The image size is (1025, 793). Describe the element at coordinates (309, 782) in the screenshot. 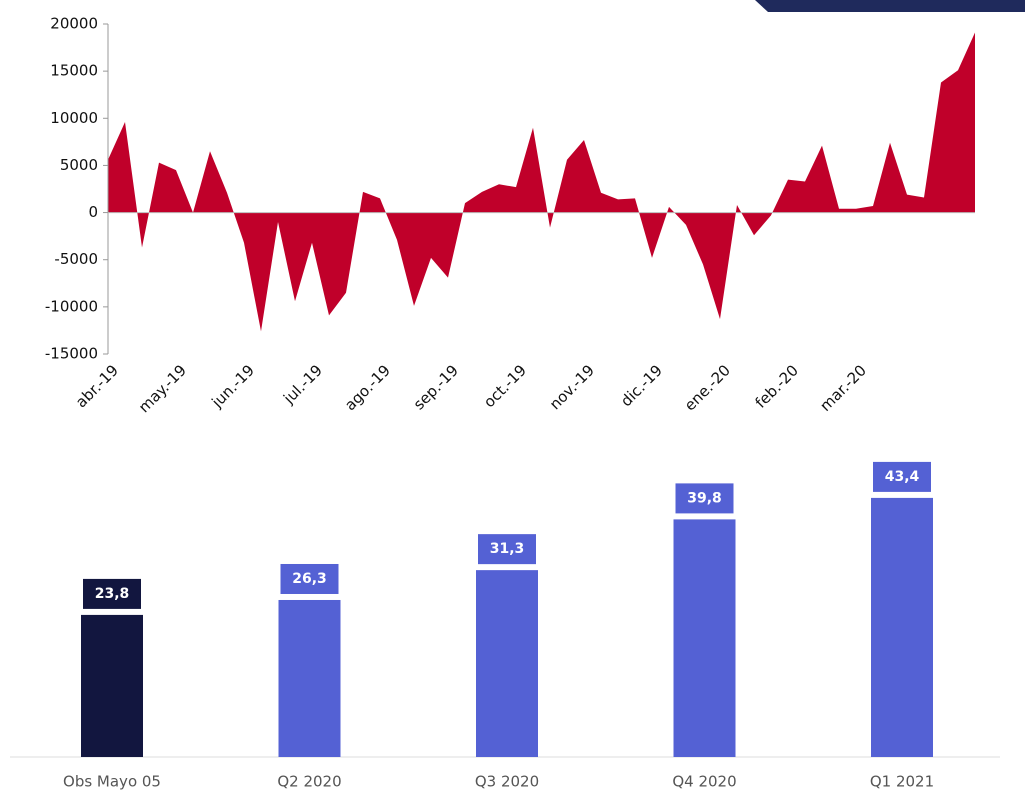

I see `x-tick-label: Q2 2020` at that location.